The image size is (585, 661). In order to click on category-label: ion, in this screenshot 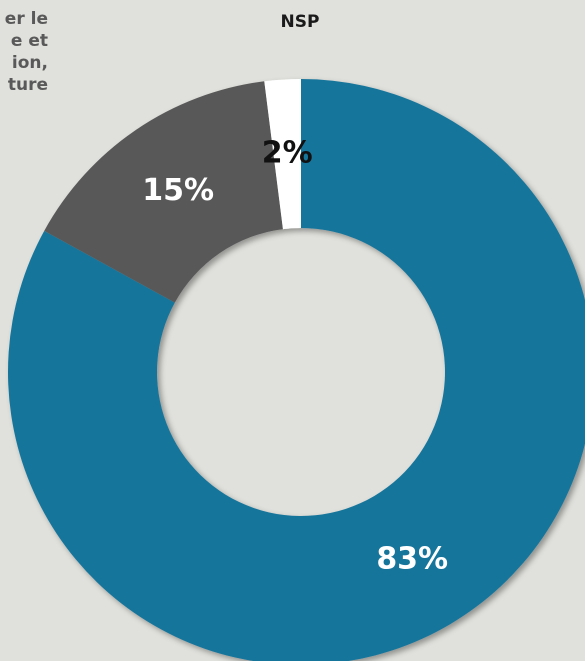, I will do `click(30, 63)`.